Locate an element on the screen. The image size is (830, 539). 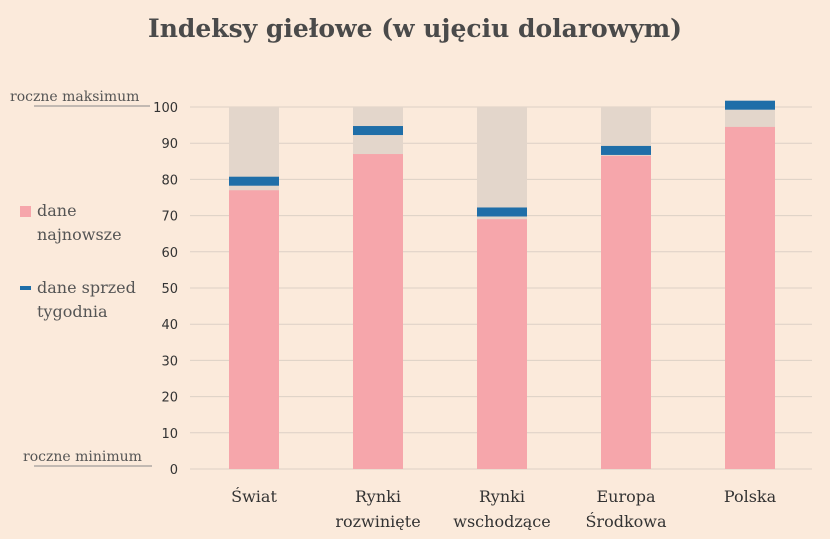
category-label: Świat is located at coordinates (254, 496).